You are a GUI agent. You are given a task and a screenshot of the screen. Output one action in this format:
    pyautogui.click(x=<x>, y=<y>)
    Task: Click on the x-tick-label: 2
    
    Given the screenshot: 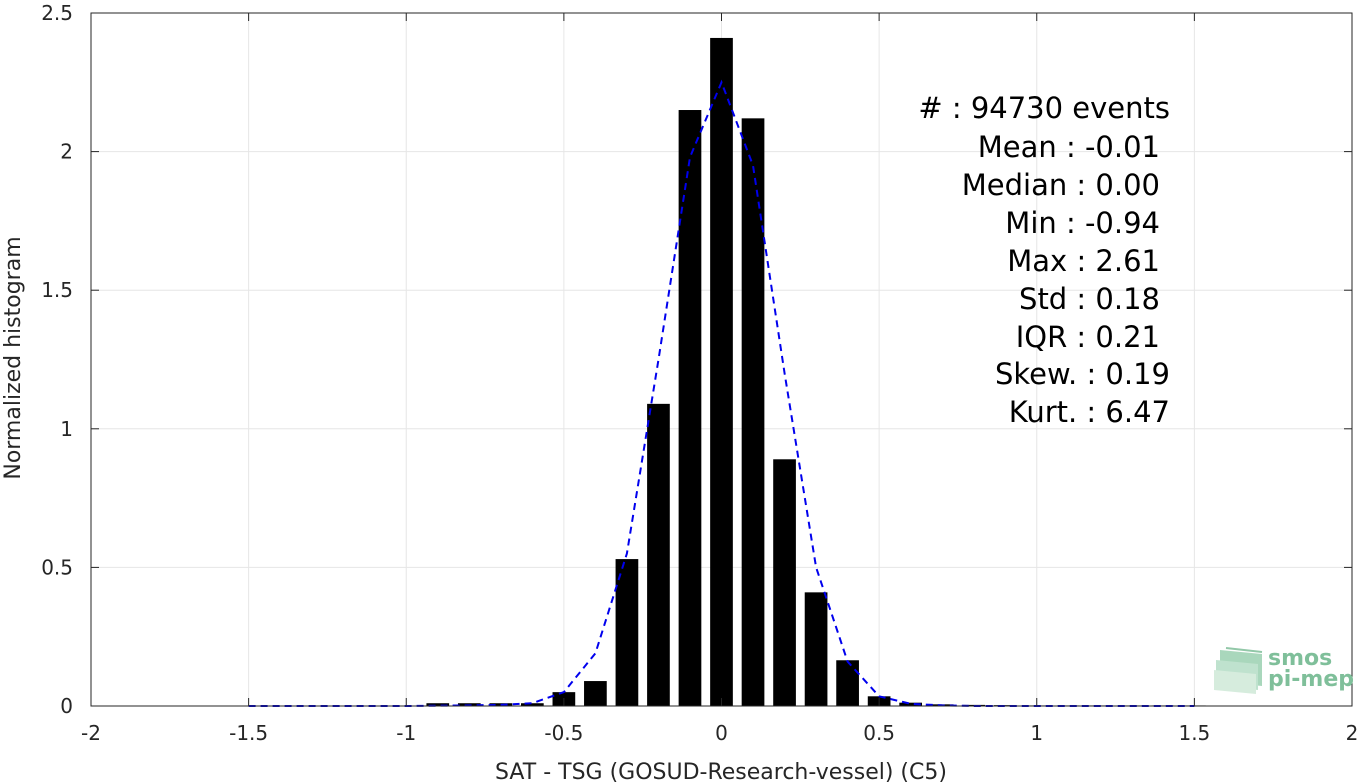 What is the action you would take?
    pyautogui.click(x=1352, y=733)
    